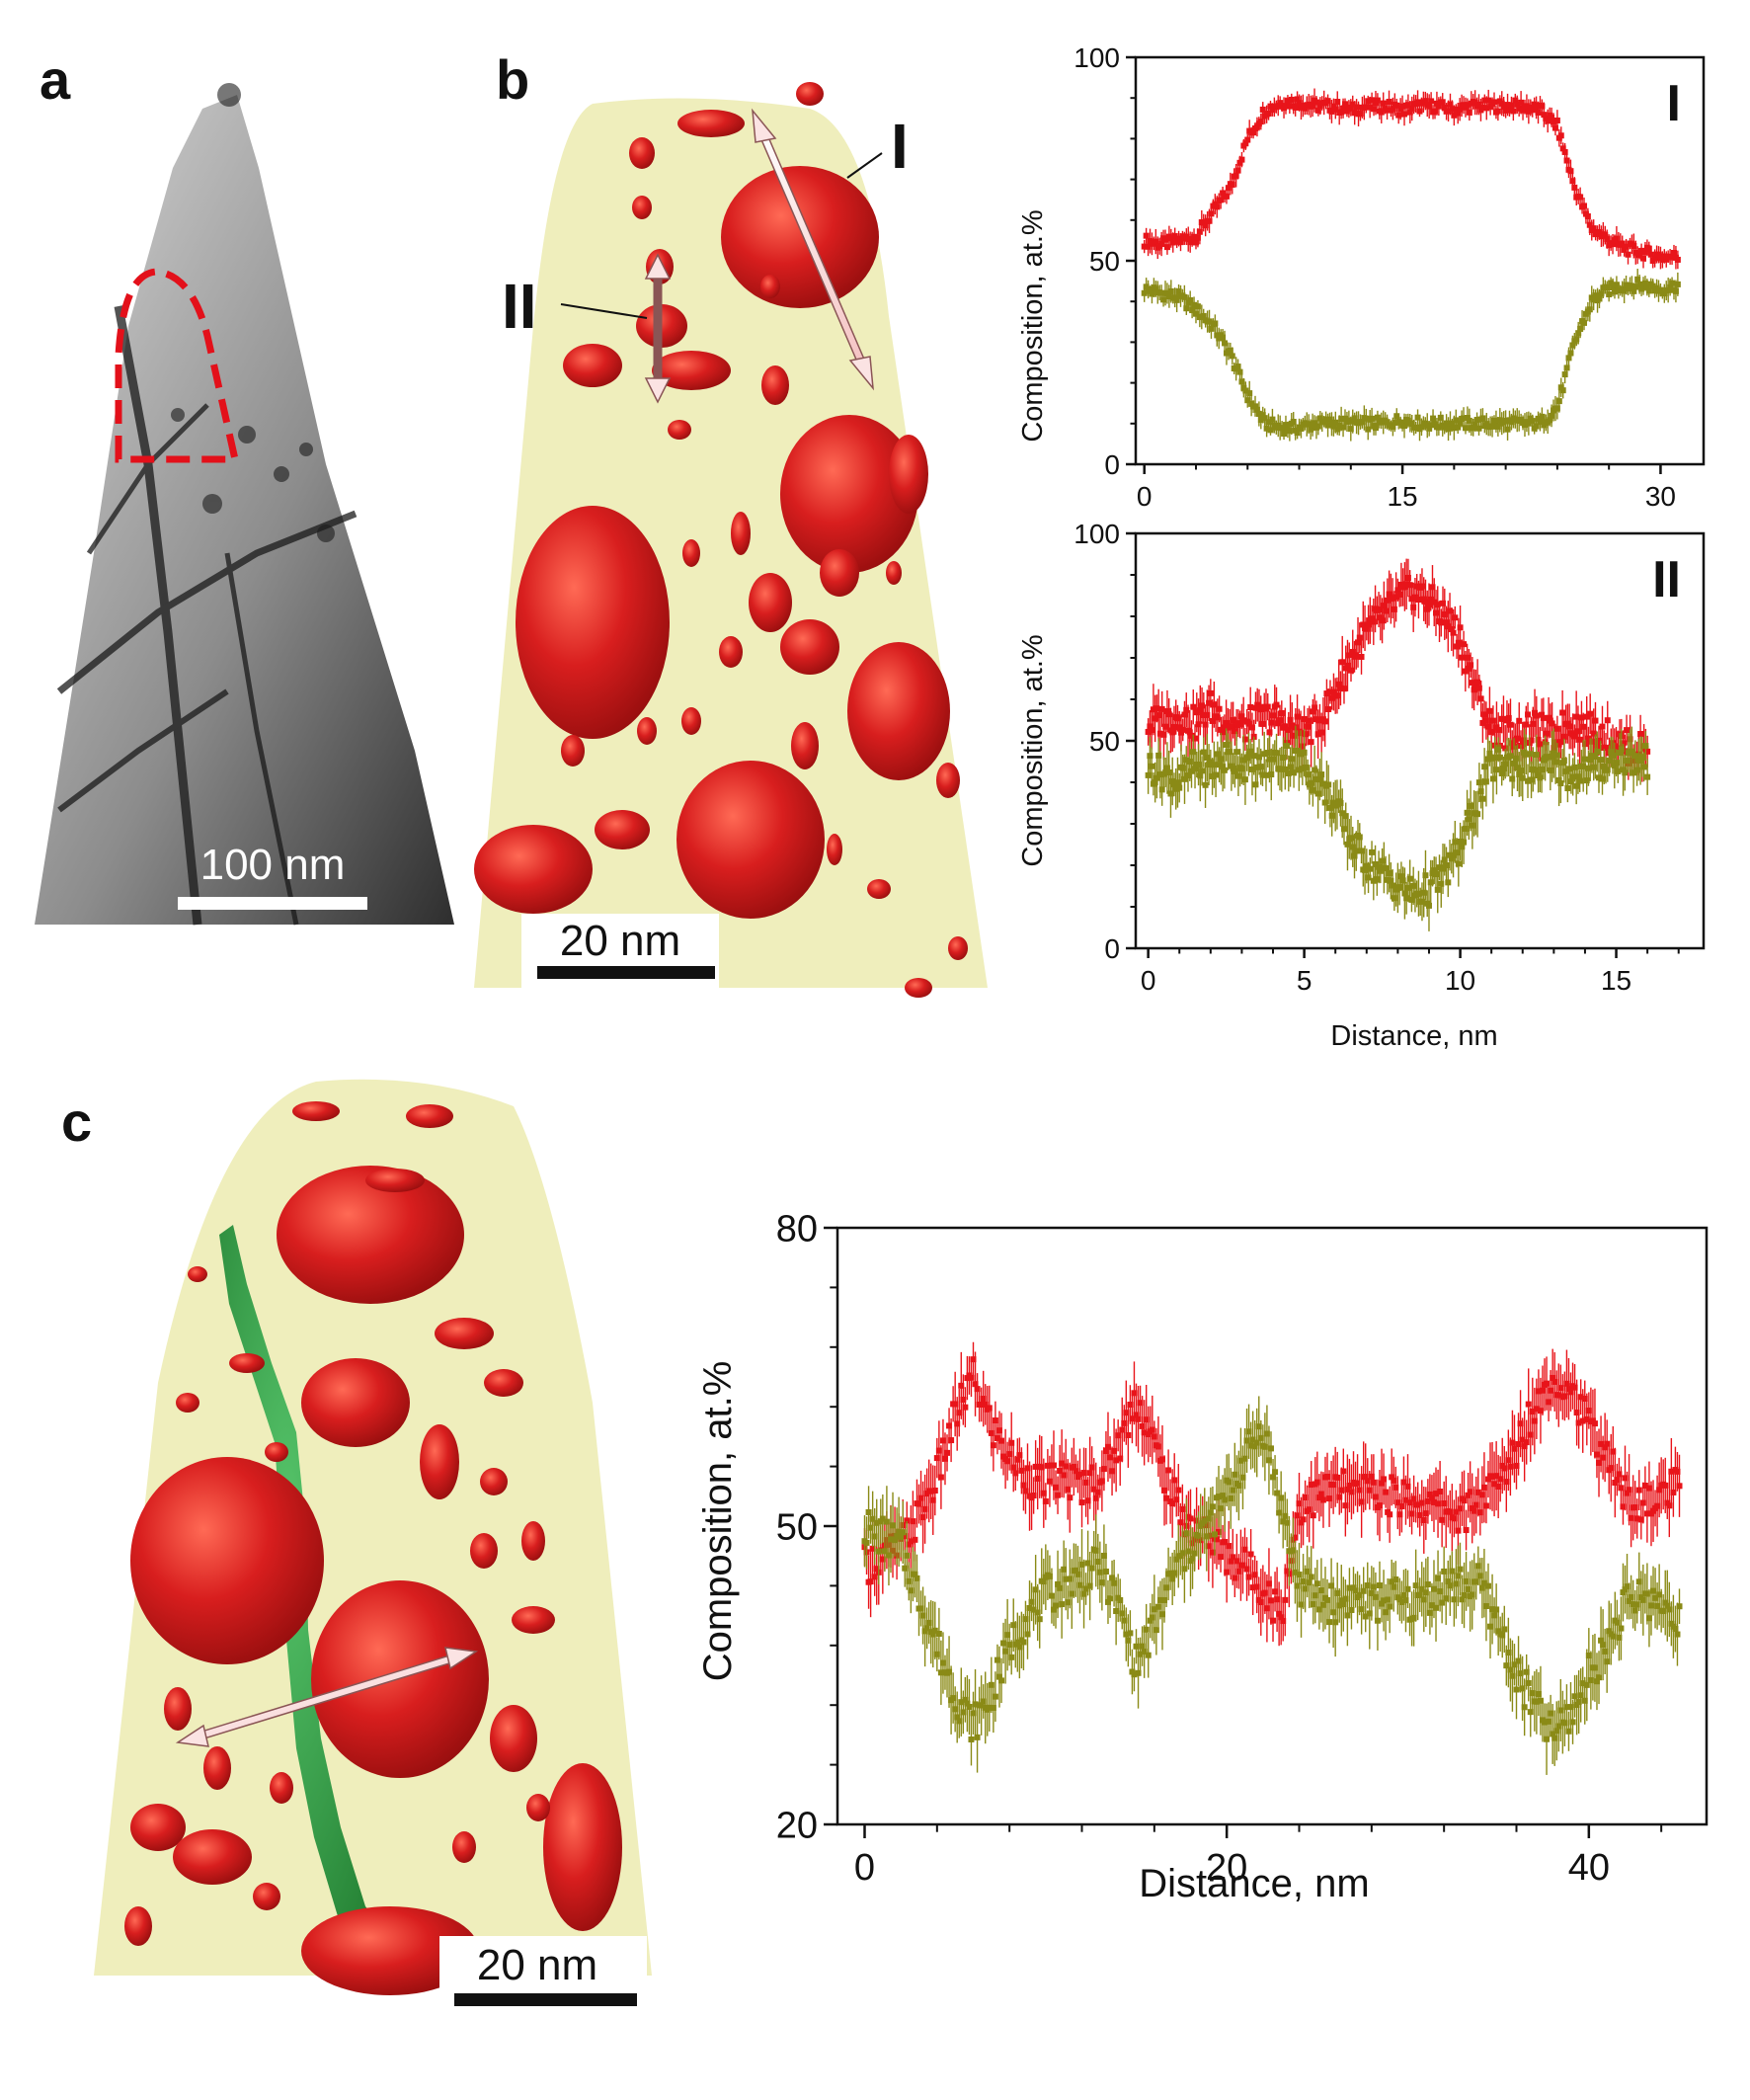 The width and height of the screenshot is (1750, 2100). I want to click on chart-II-ylabel: Composition, at.%, so click(1033, 750).